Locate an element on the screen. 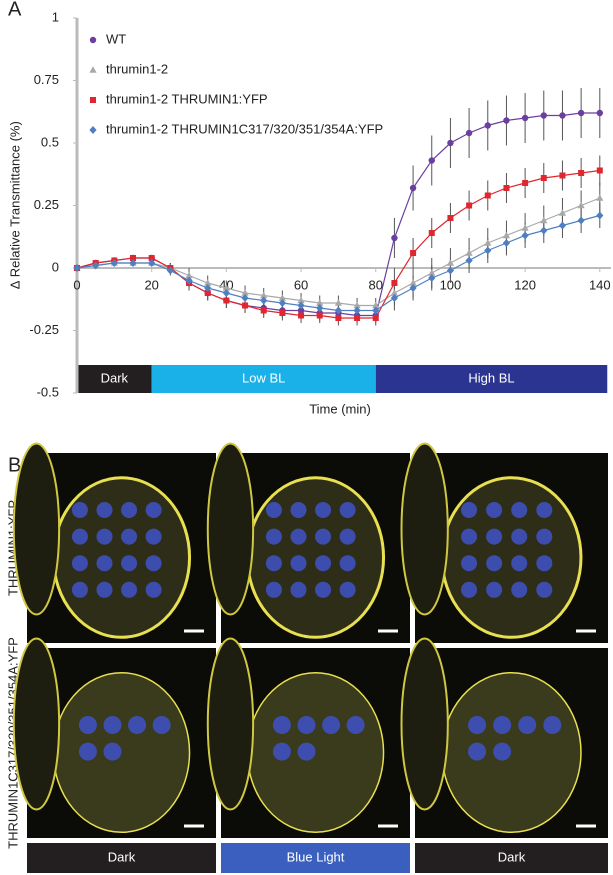 This screenshot has height=875, width=613. y-tick-label: 0.75 is located at coordinates (46, 79).